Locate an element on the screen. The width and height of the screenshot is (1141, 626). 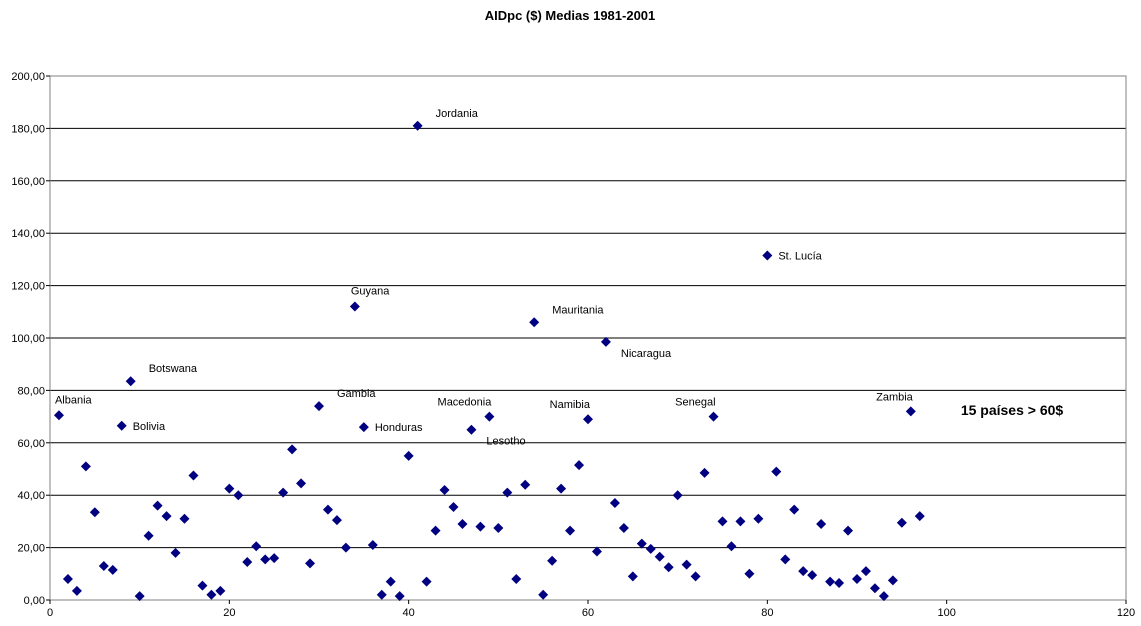
point-annotation: St. Lucía is located at coordinates (800, 256).